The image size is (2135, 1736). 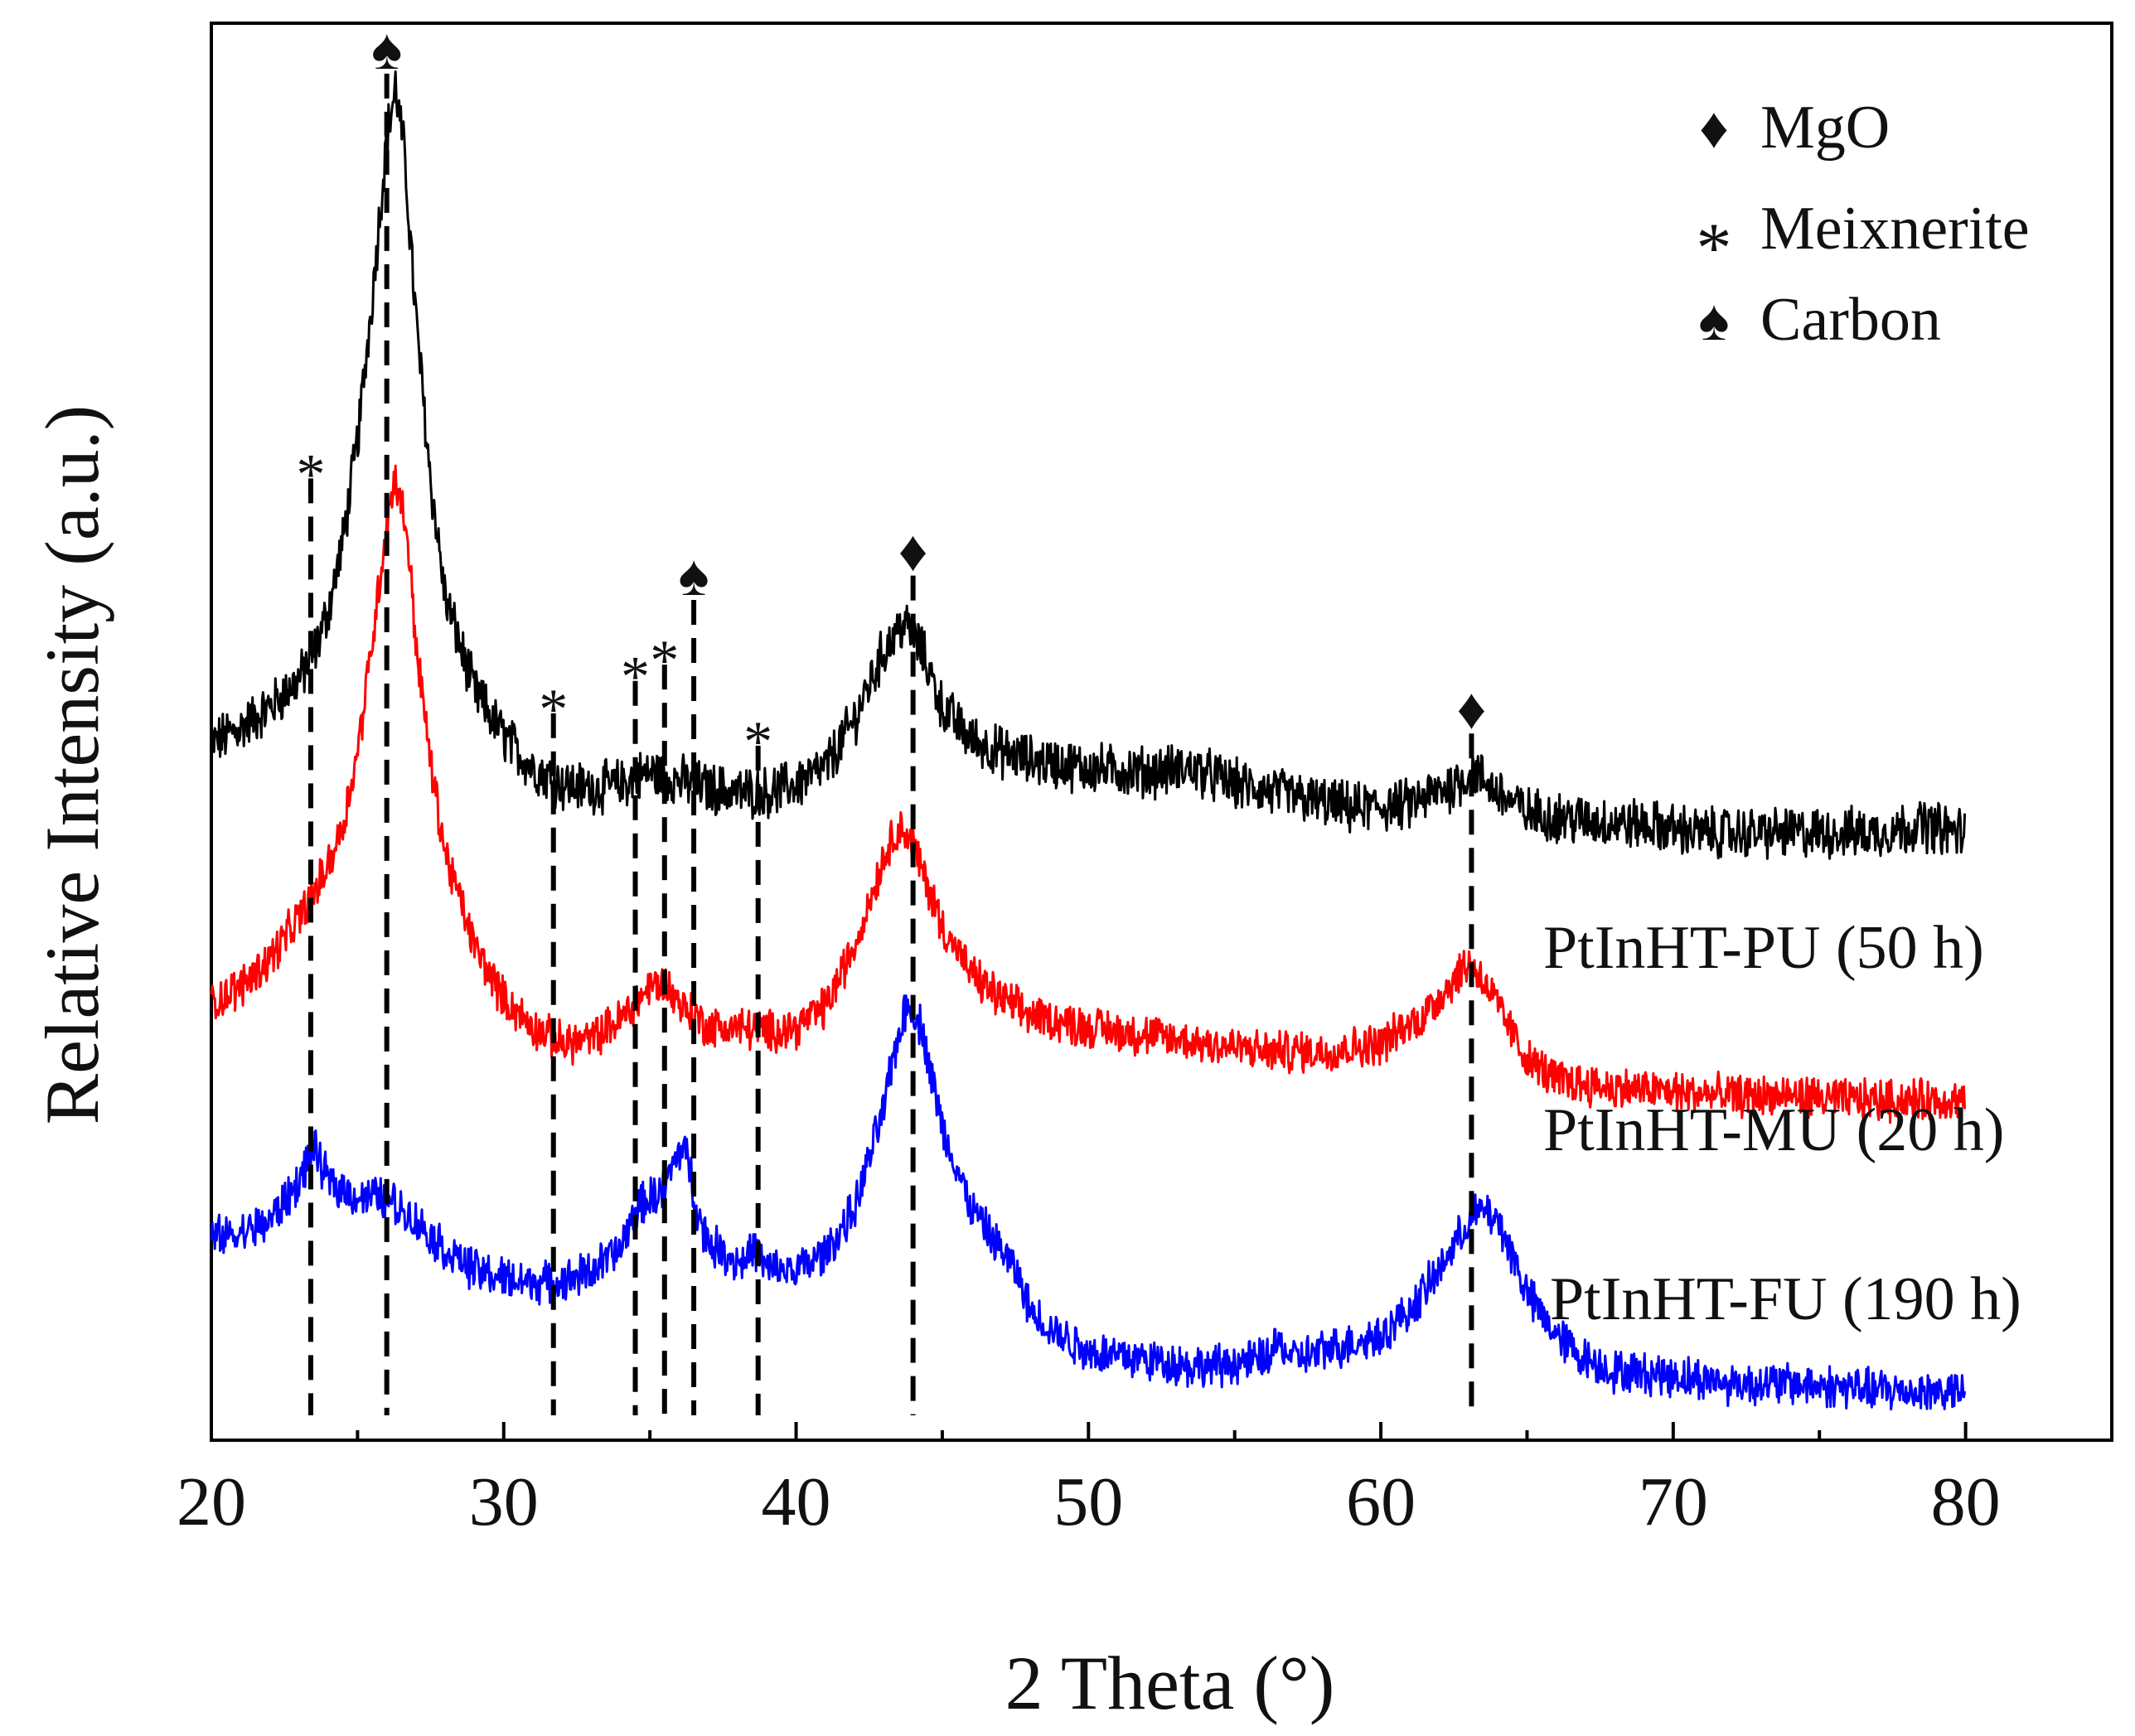 I want to click on legend: ♦ MgO * Meixnerite ♠ Carbon, so click(x=1863, y=224).